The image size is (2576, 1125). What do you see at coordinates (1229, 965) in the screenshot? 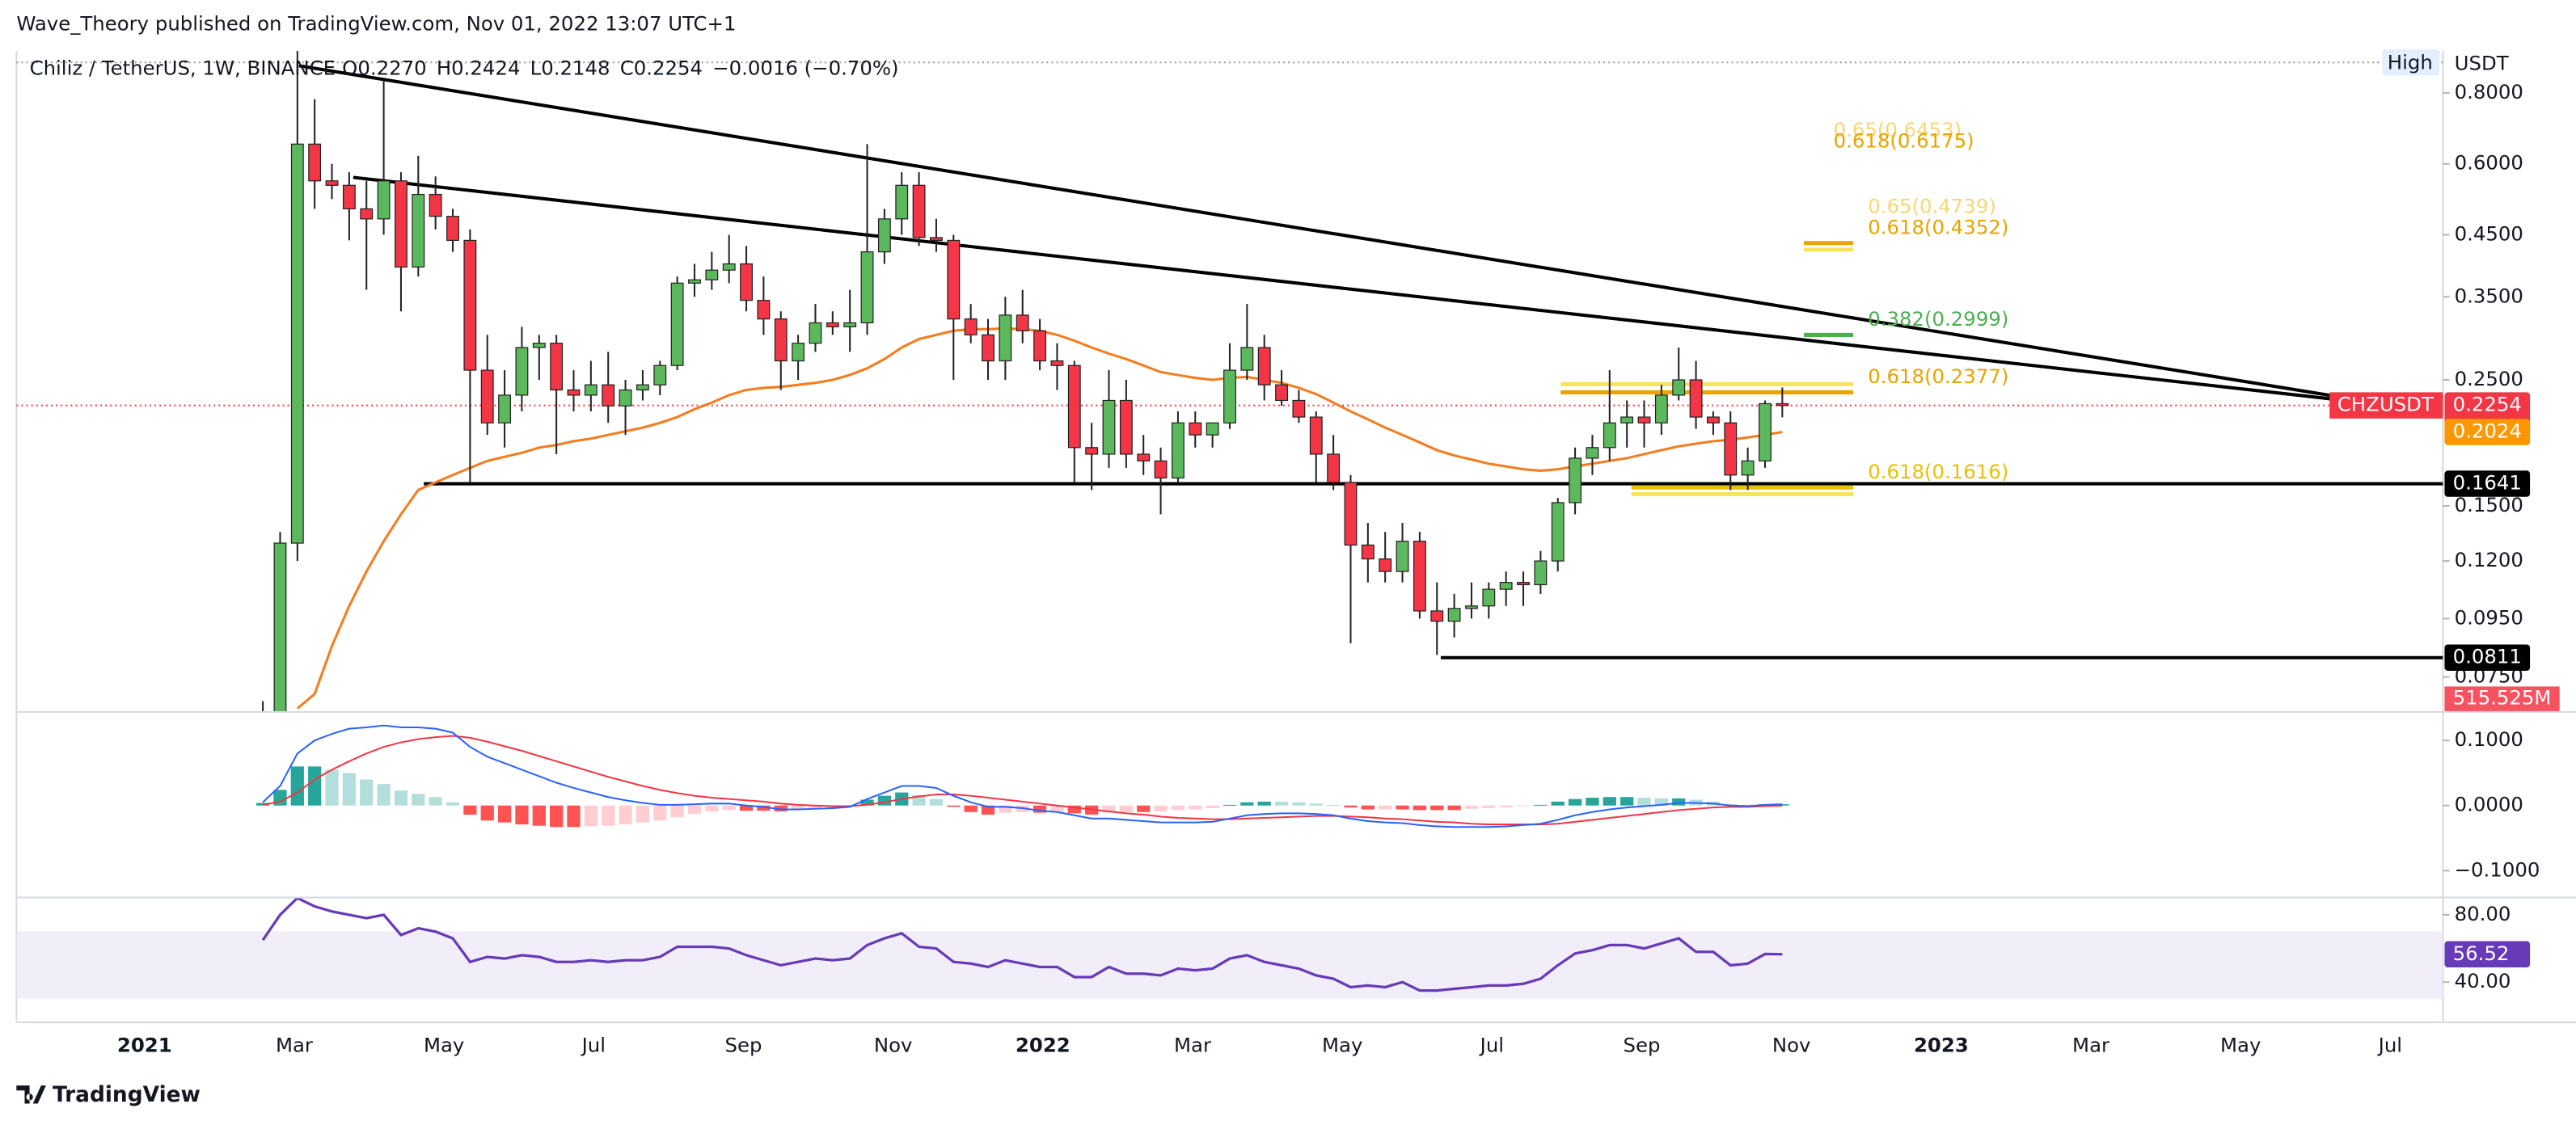
I see `rsi-band` at bounding box center [1229, 965].